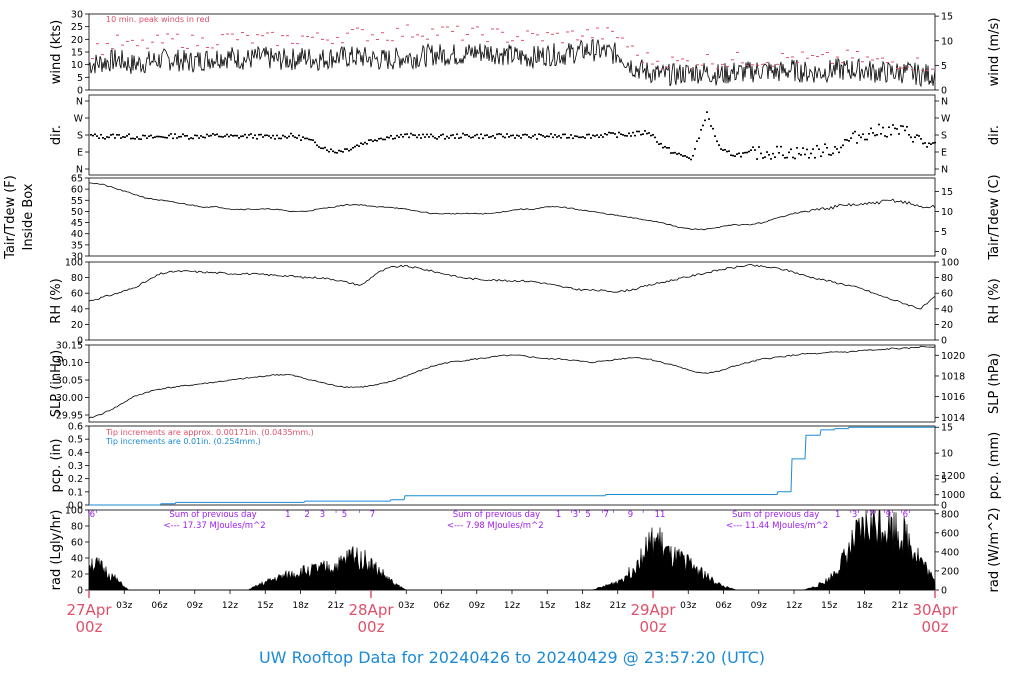 This screenshot has width=1024, height=700. What do you see at coordinates (89, 610) in the screenshot?
I see `day-label-date: 27Apr` at bounding box center [89, 610].